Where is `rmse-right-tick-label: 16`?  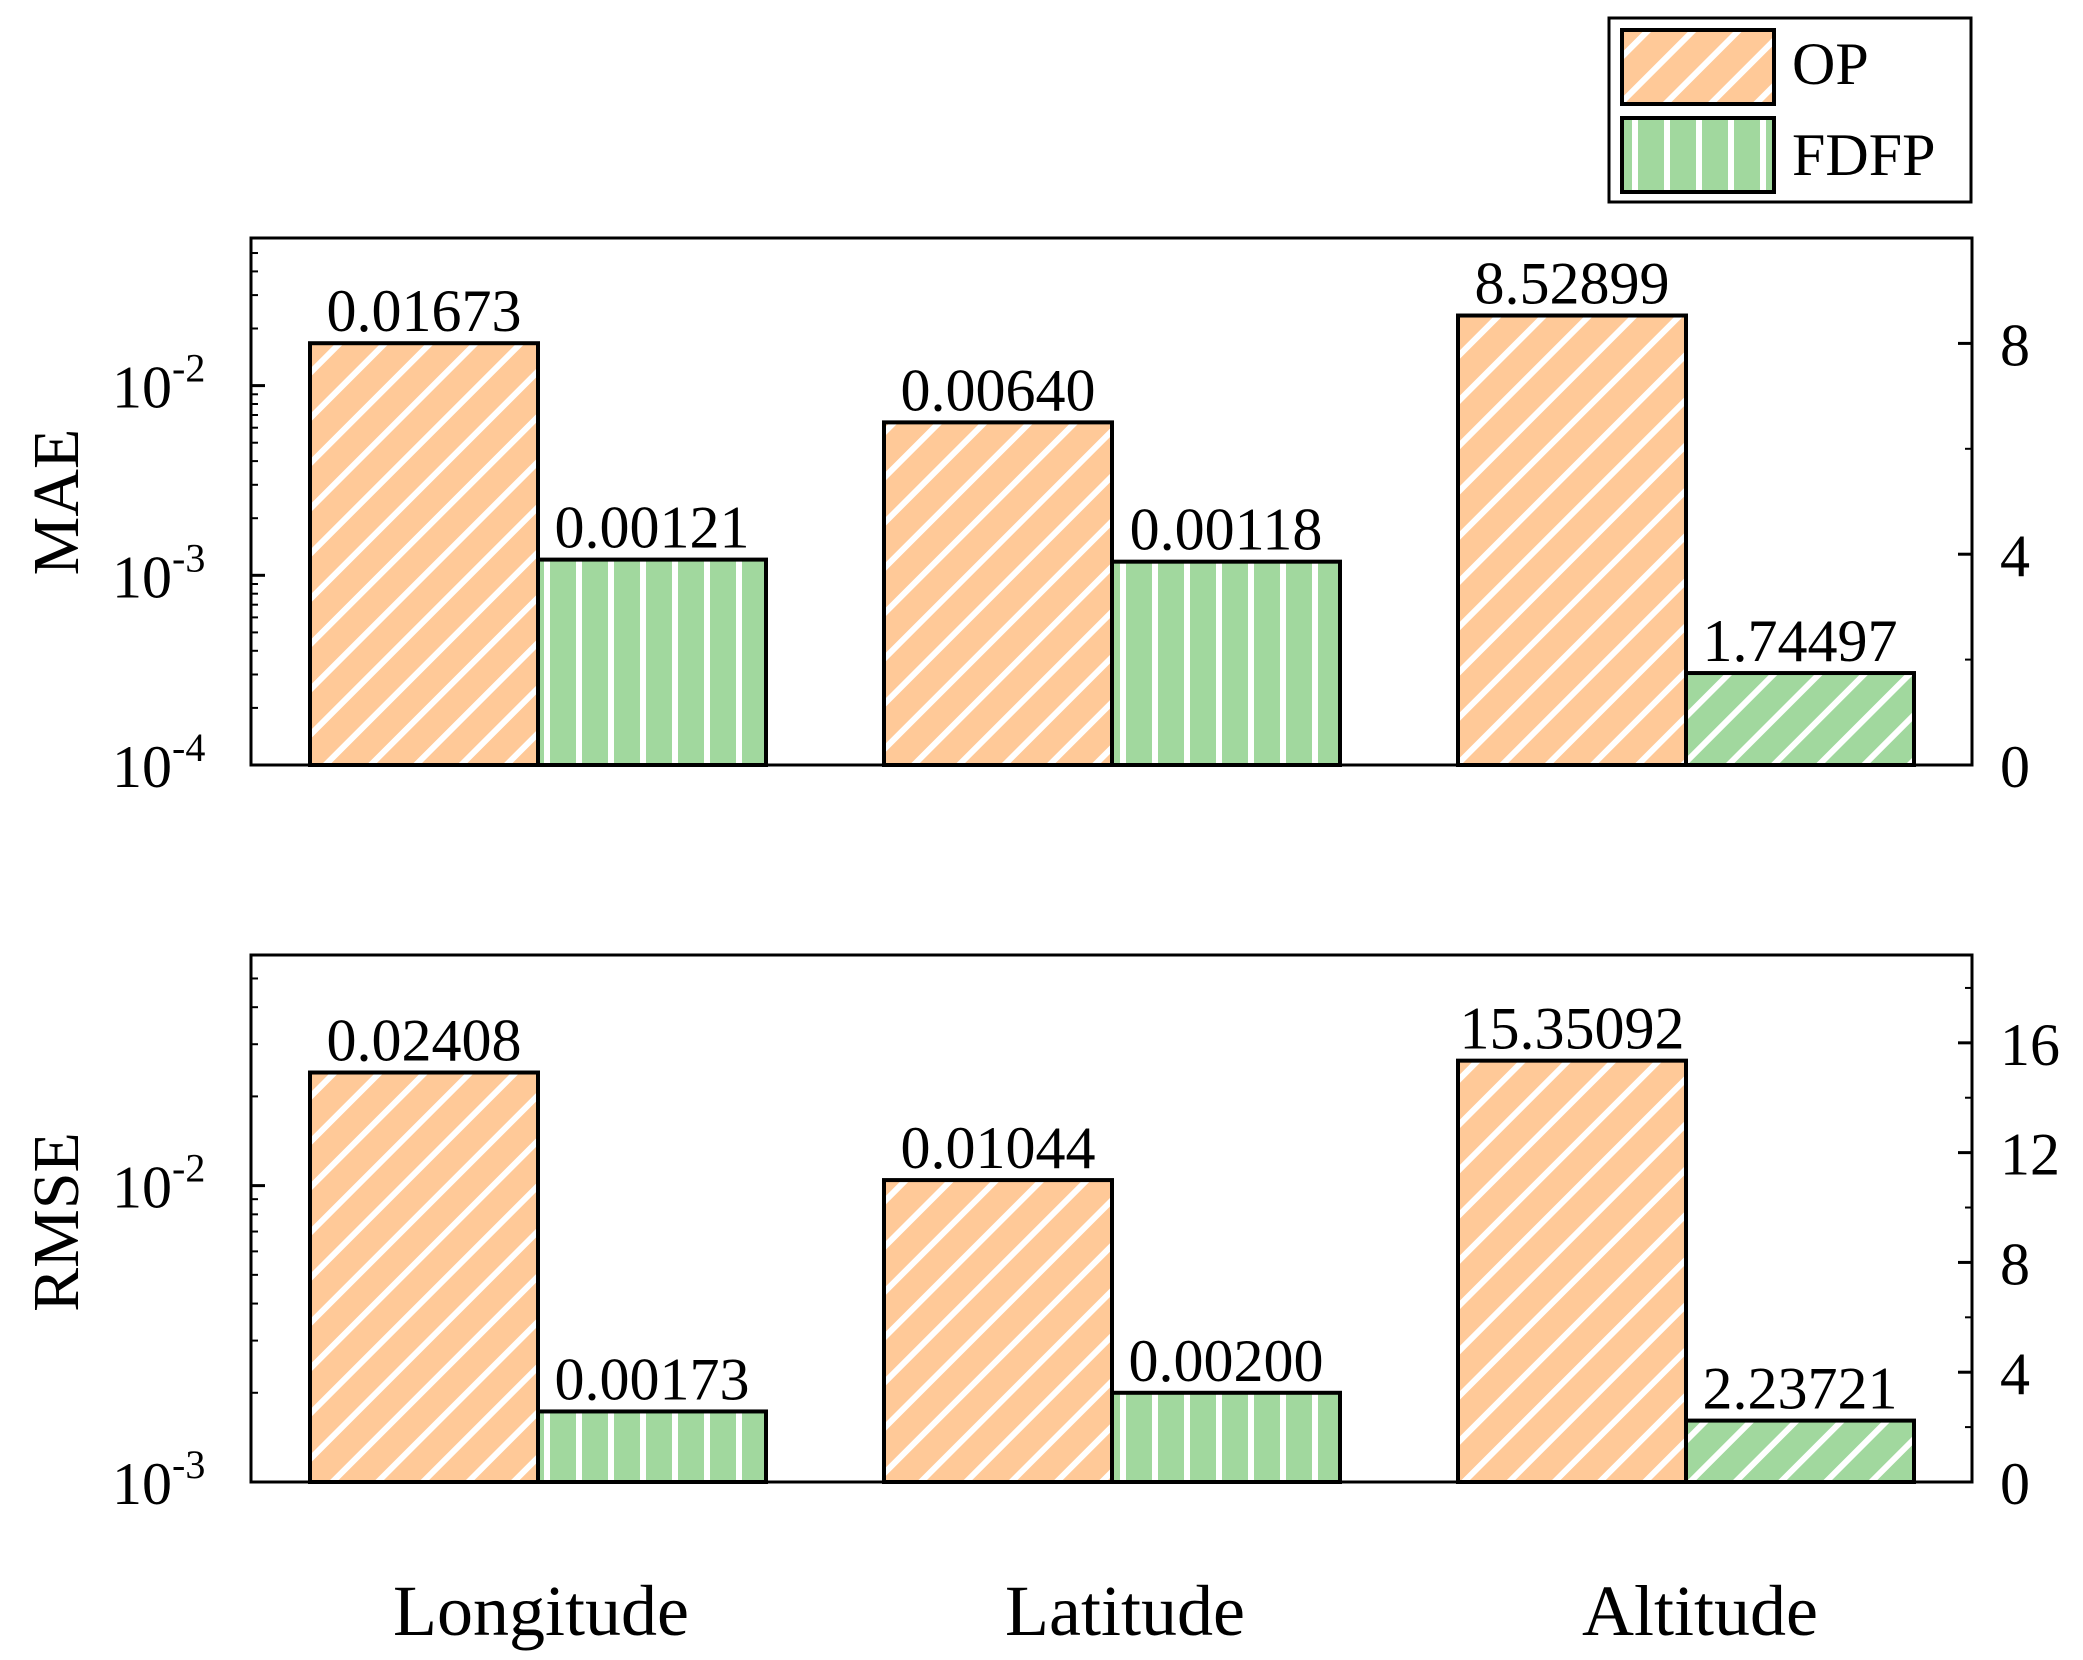
rmse-right-tick-label: 16 is located at coordinates (2030, 1045).